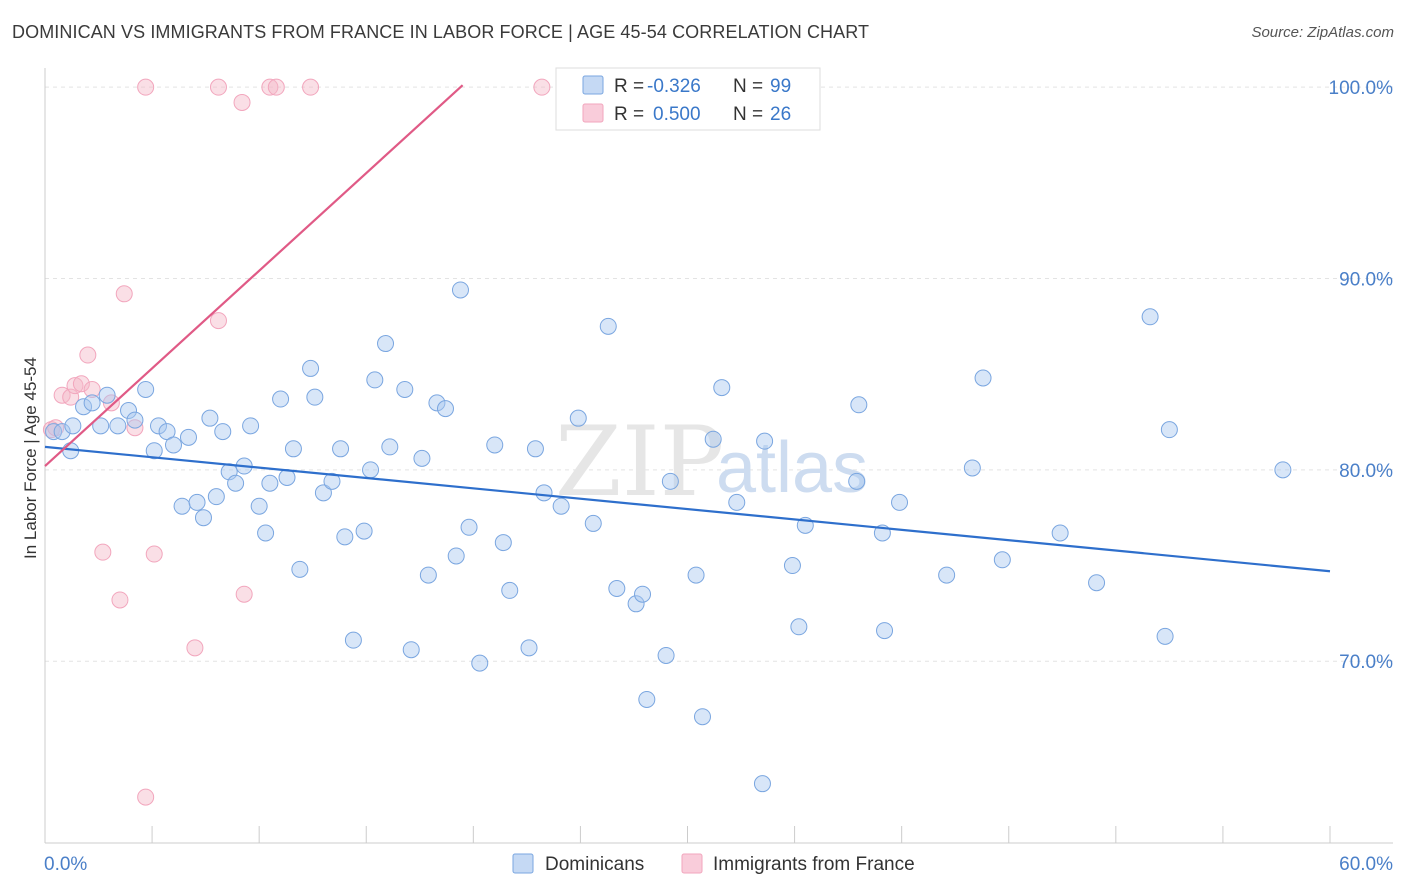  I want to click on legend-bottom-swatch-france, so click(692, 863).